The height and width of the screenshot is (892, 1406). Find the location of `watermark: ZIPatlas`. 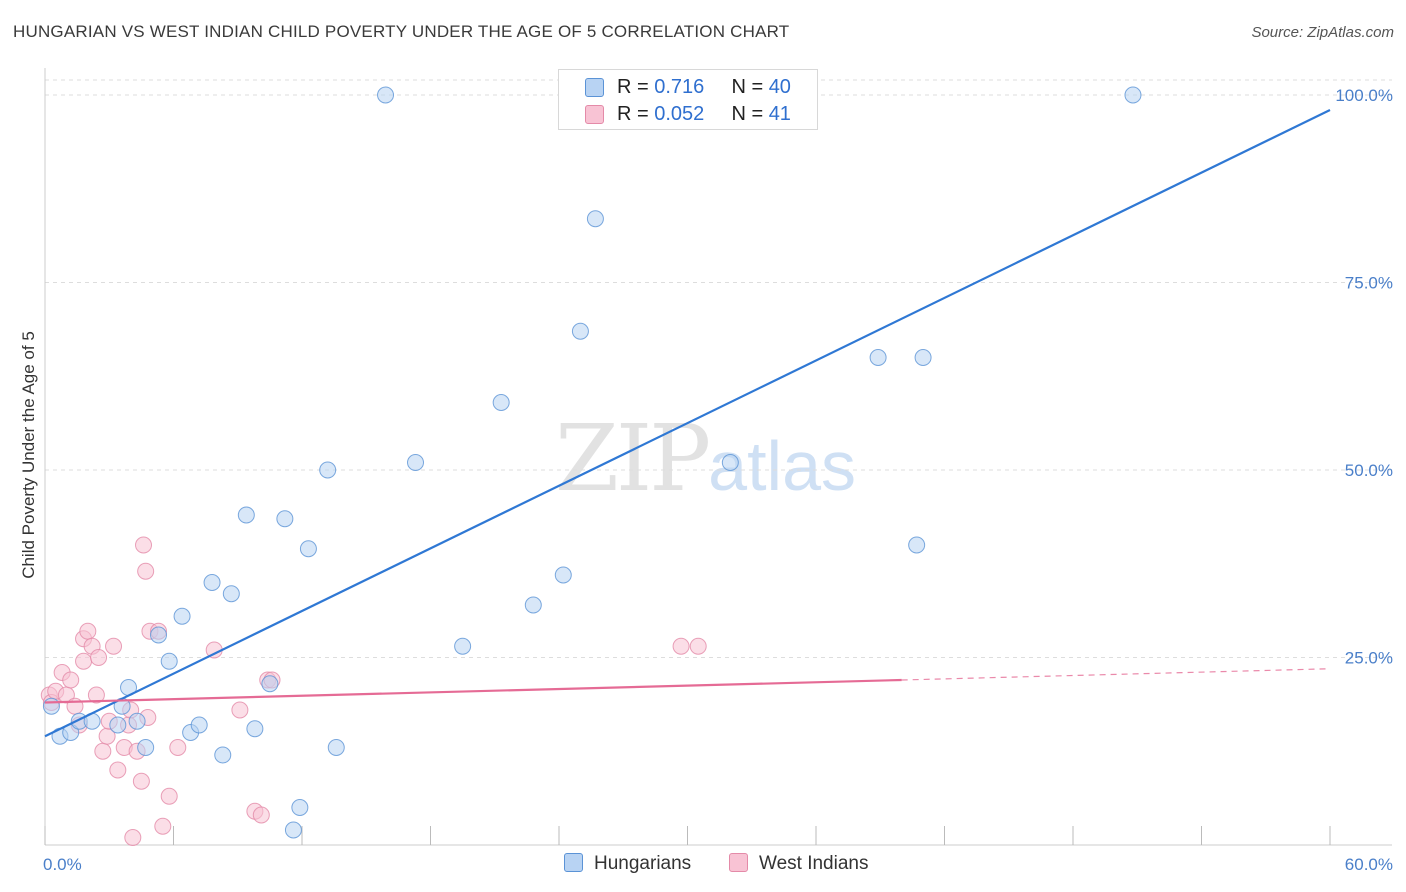

watermark: ZIPatlas is located at coordinates (705, 458).